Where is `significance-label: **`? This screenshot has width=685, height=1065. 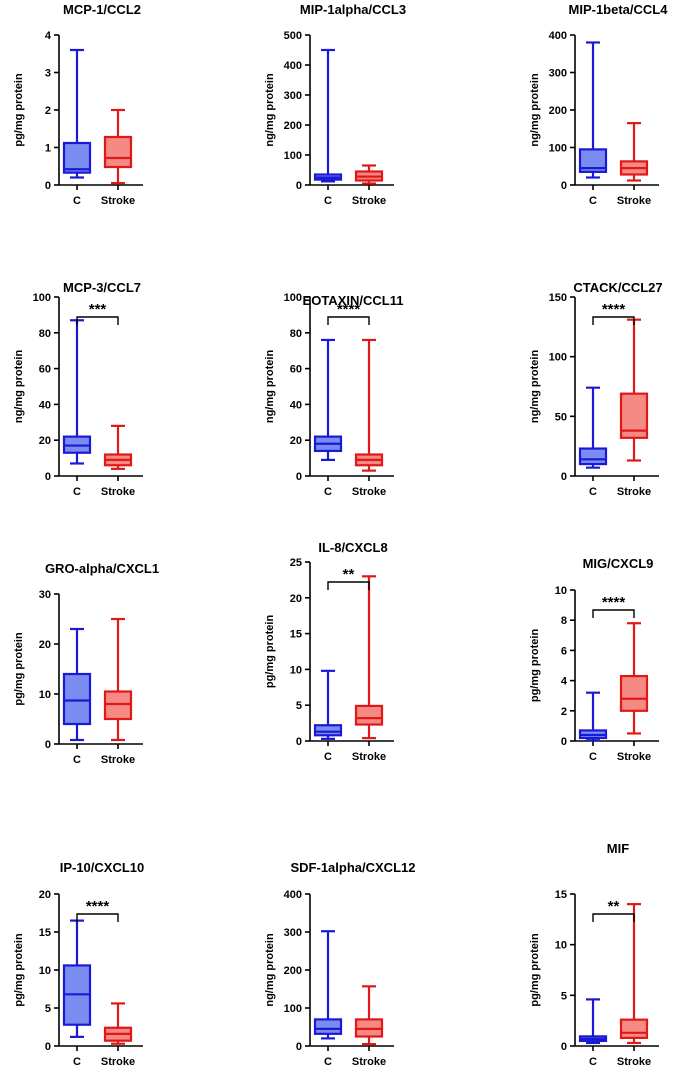 significance-label: ** is located at coordinates (349, 574).